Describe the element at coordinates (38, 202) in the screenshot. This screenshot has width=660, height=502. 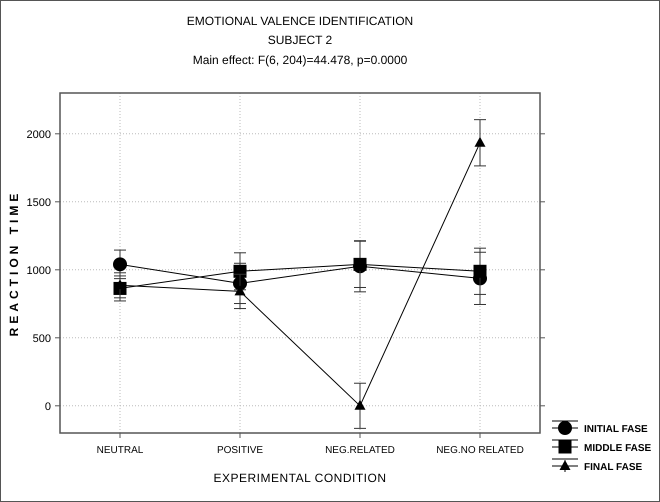
I see `y-tick-label: 1500` at that location.